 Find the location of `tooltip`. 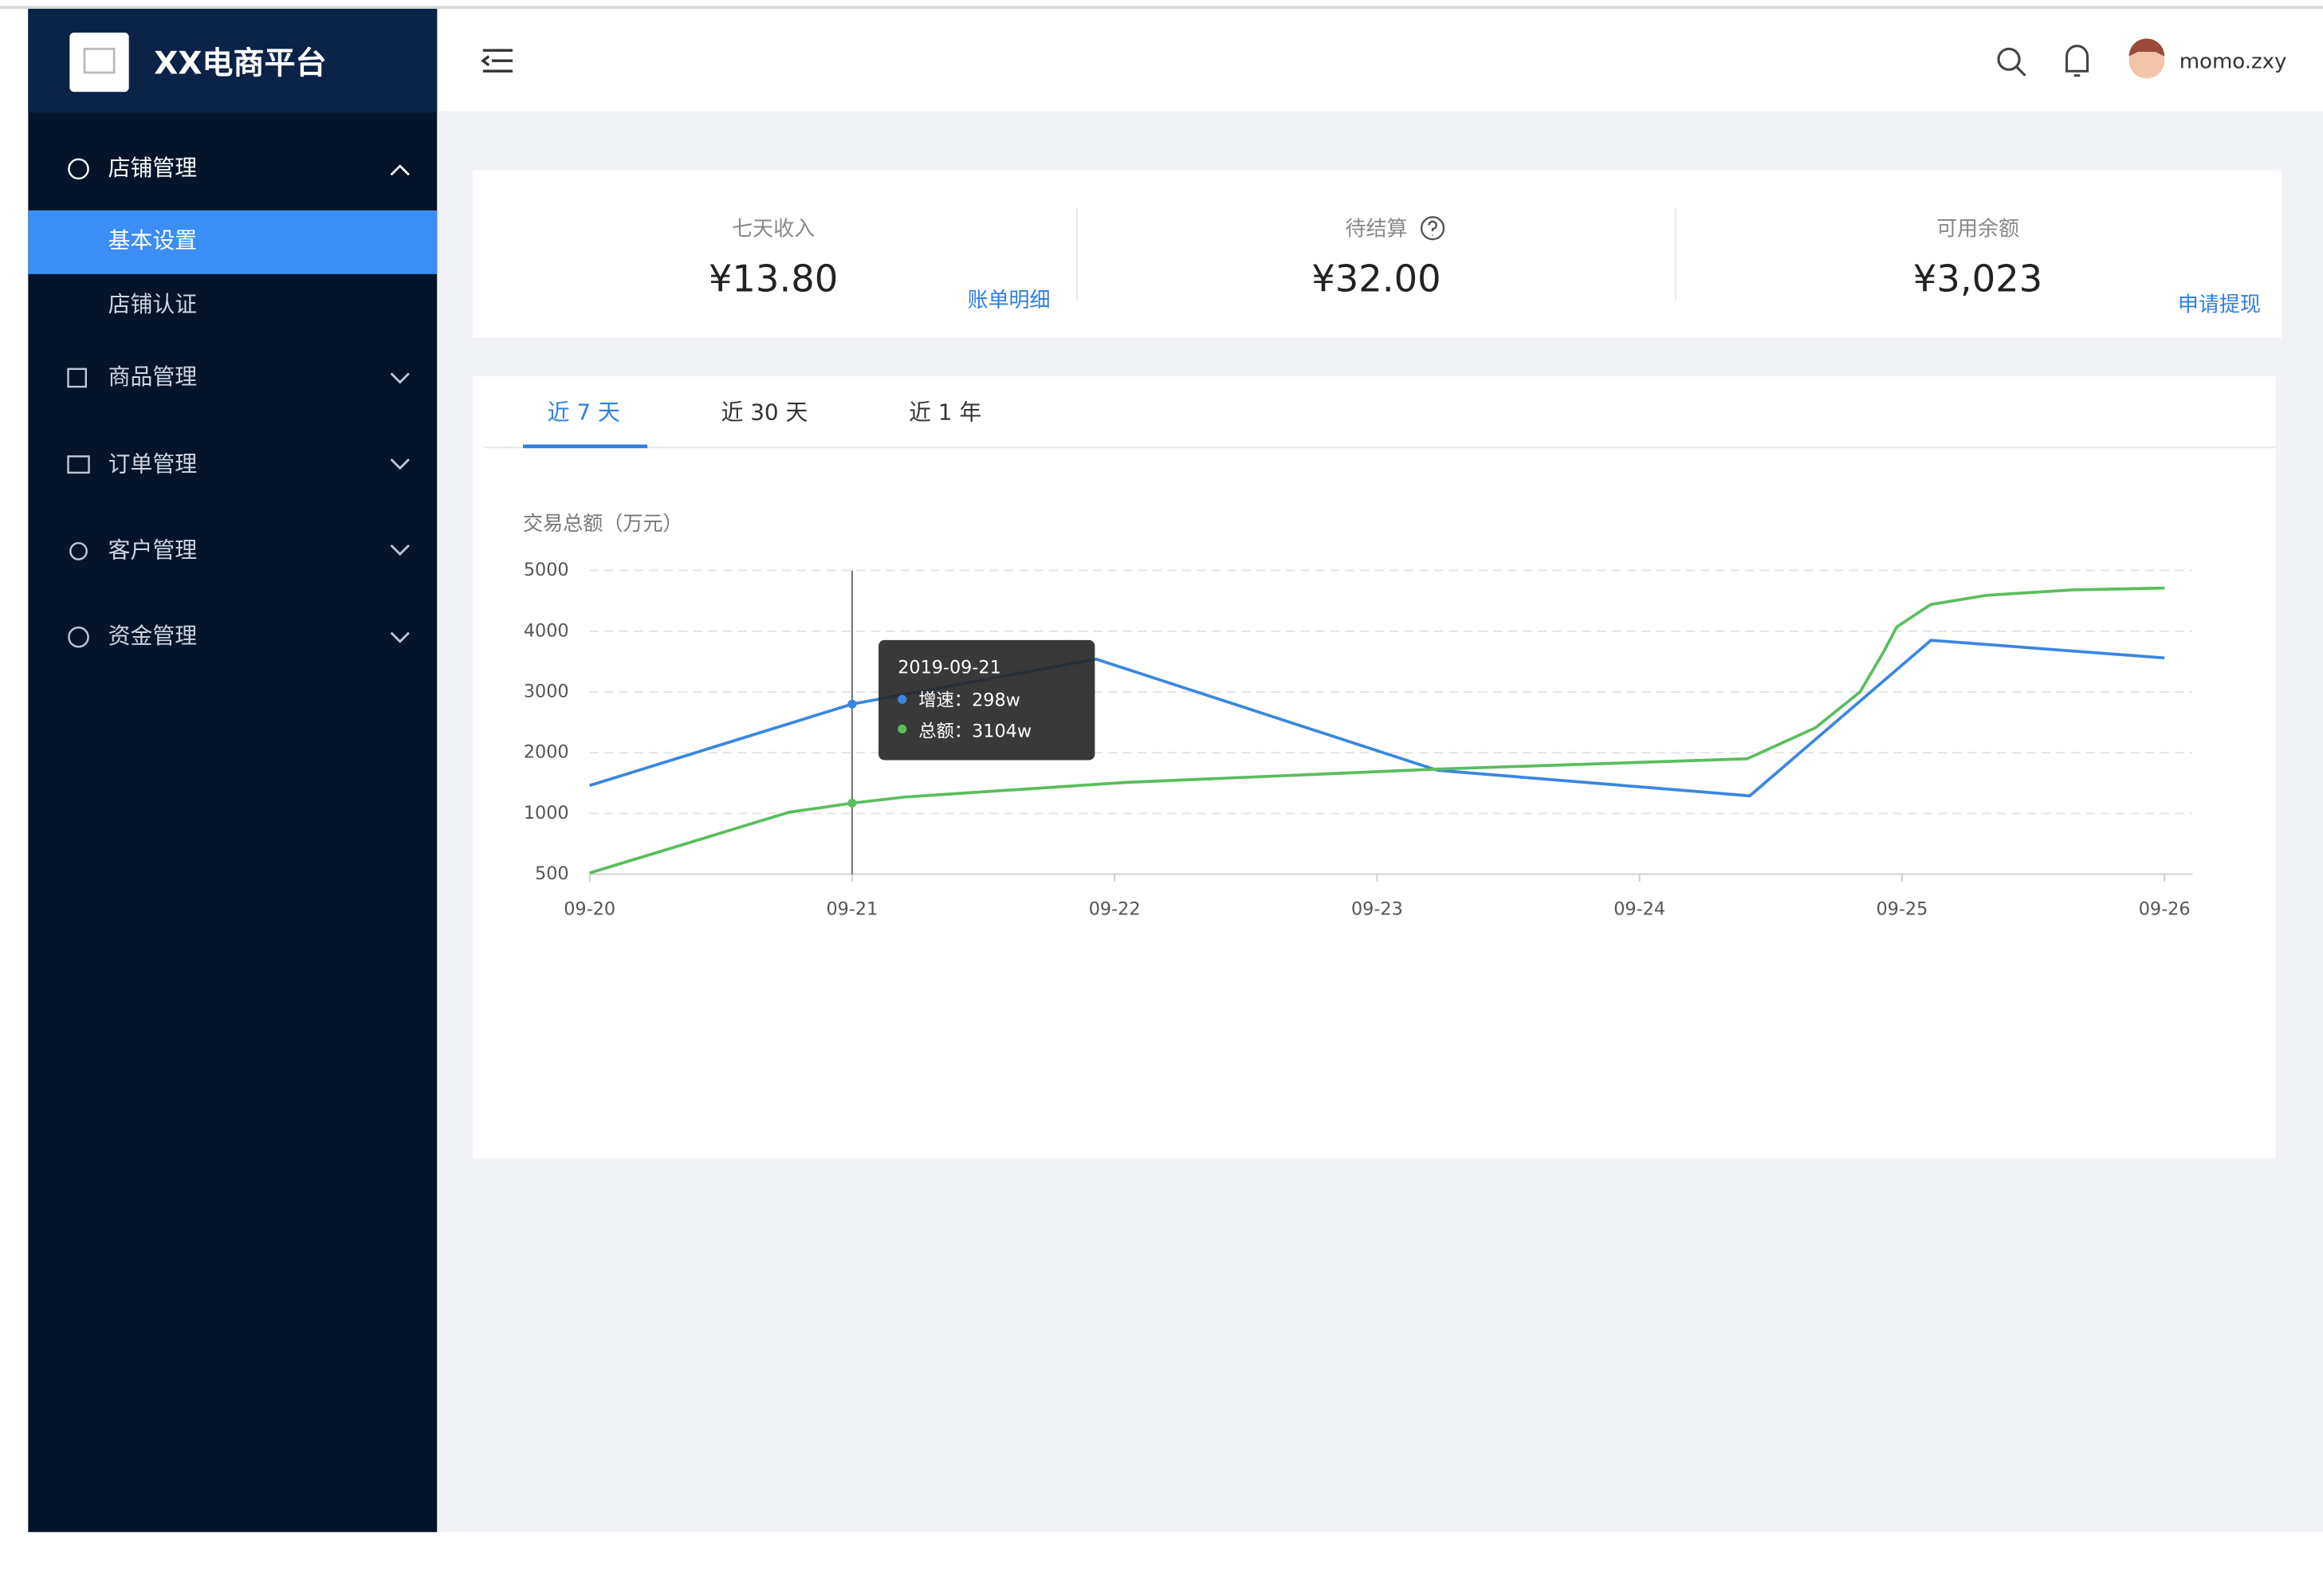

tooltip is located at coordinates (987, 700).